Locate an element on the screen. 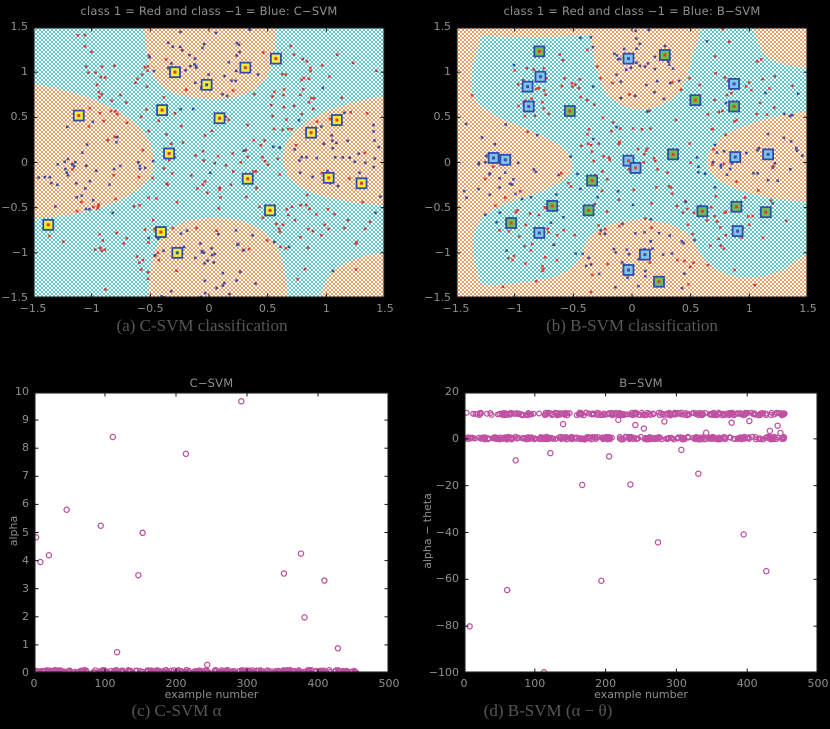 This screenshot has width=830, height=729. x-tick-label: 0 is located at coordinates (209, 308).